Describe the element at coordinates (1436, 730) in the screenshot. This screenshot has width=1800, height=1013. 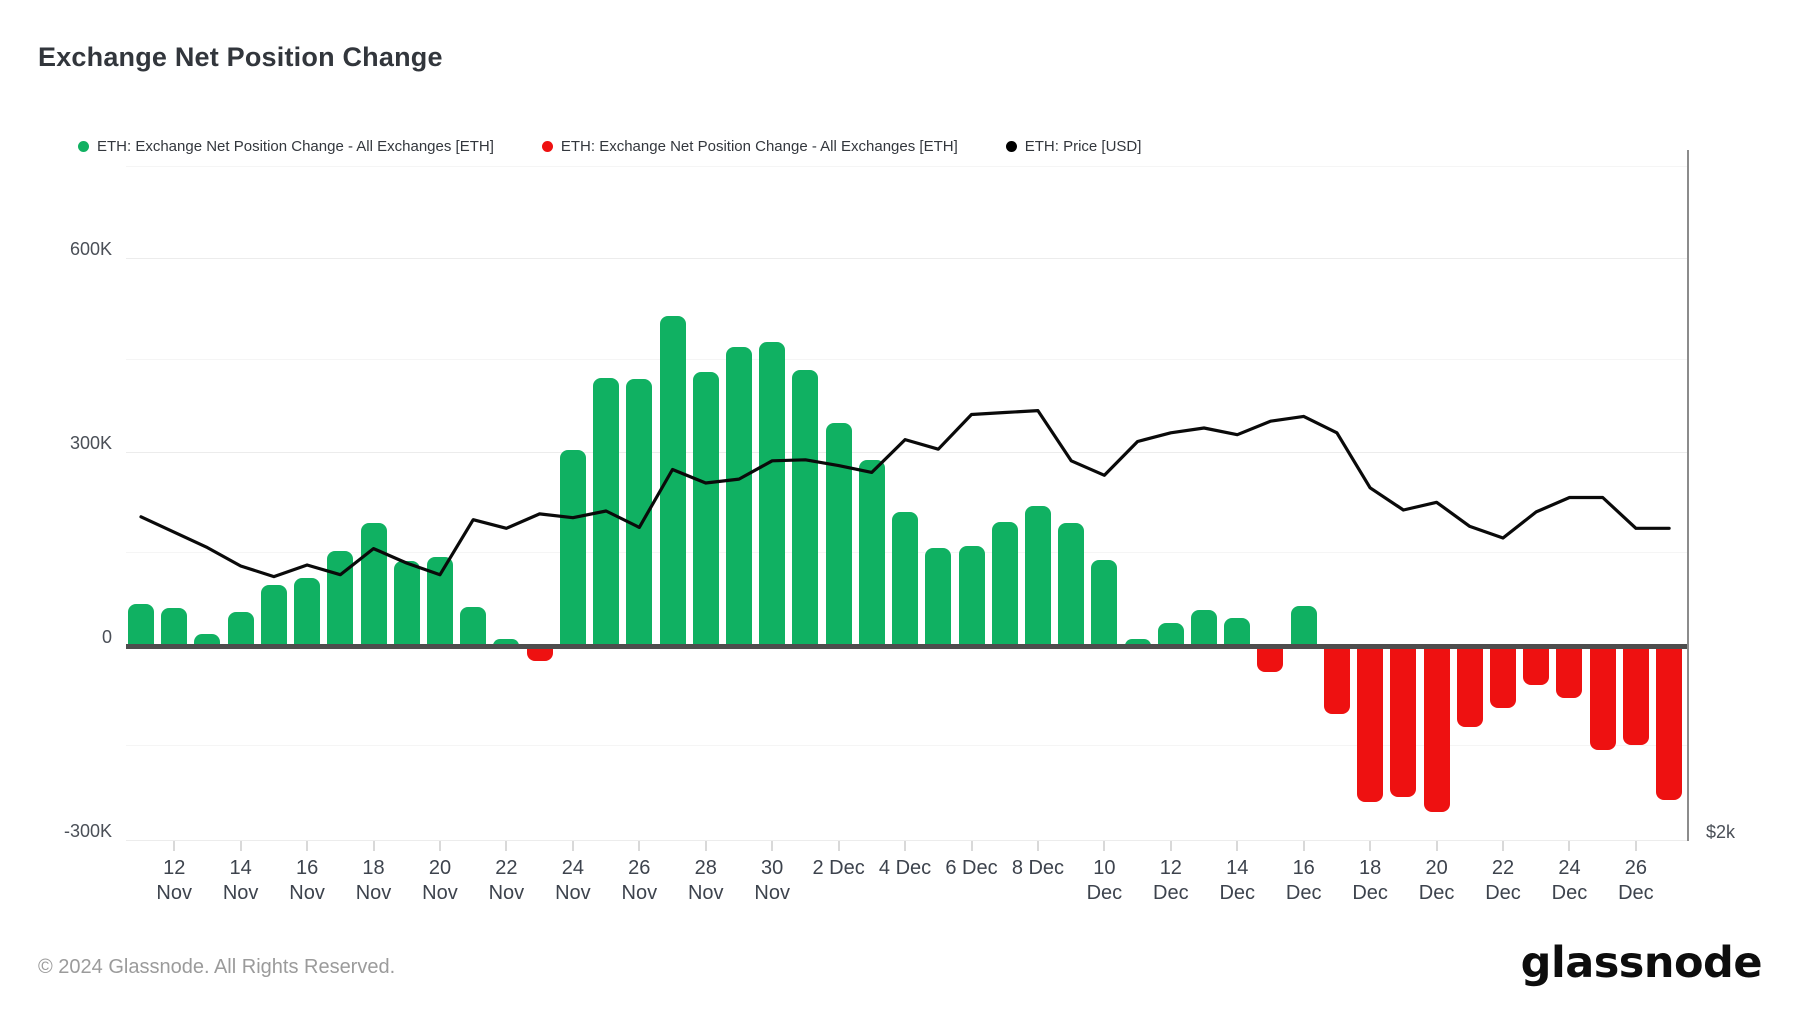
I see `bar-20-dec` at that location.